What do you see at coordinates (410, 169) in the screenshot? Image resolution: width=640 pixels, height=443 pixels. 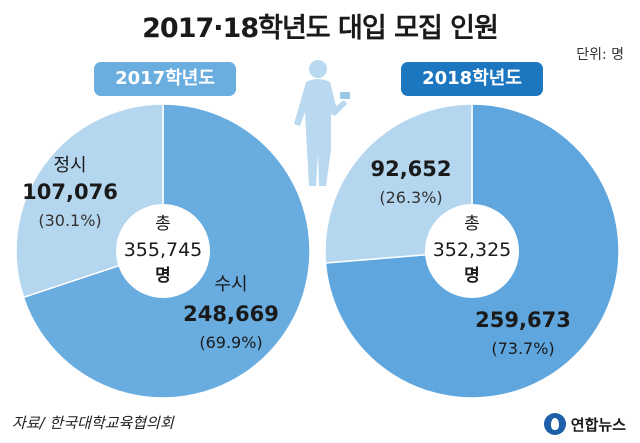 I see `slice-value-2018-minor: 92,652` at bounding box center [410, 169].